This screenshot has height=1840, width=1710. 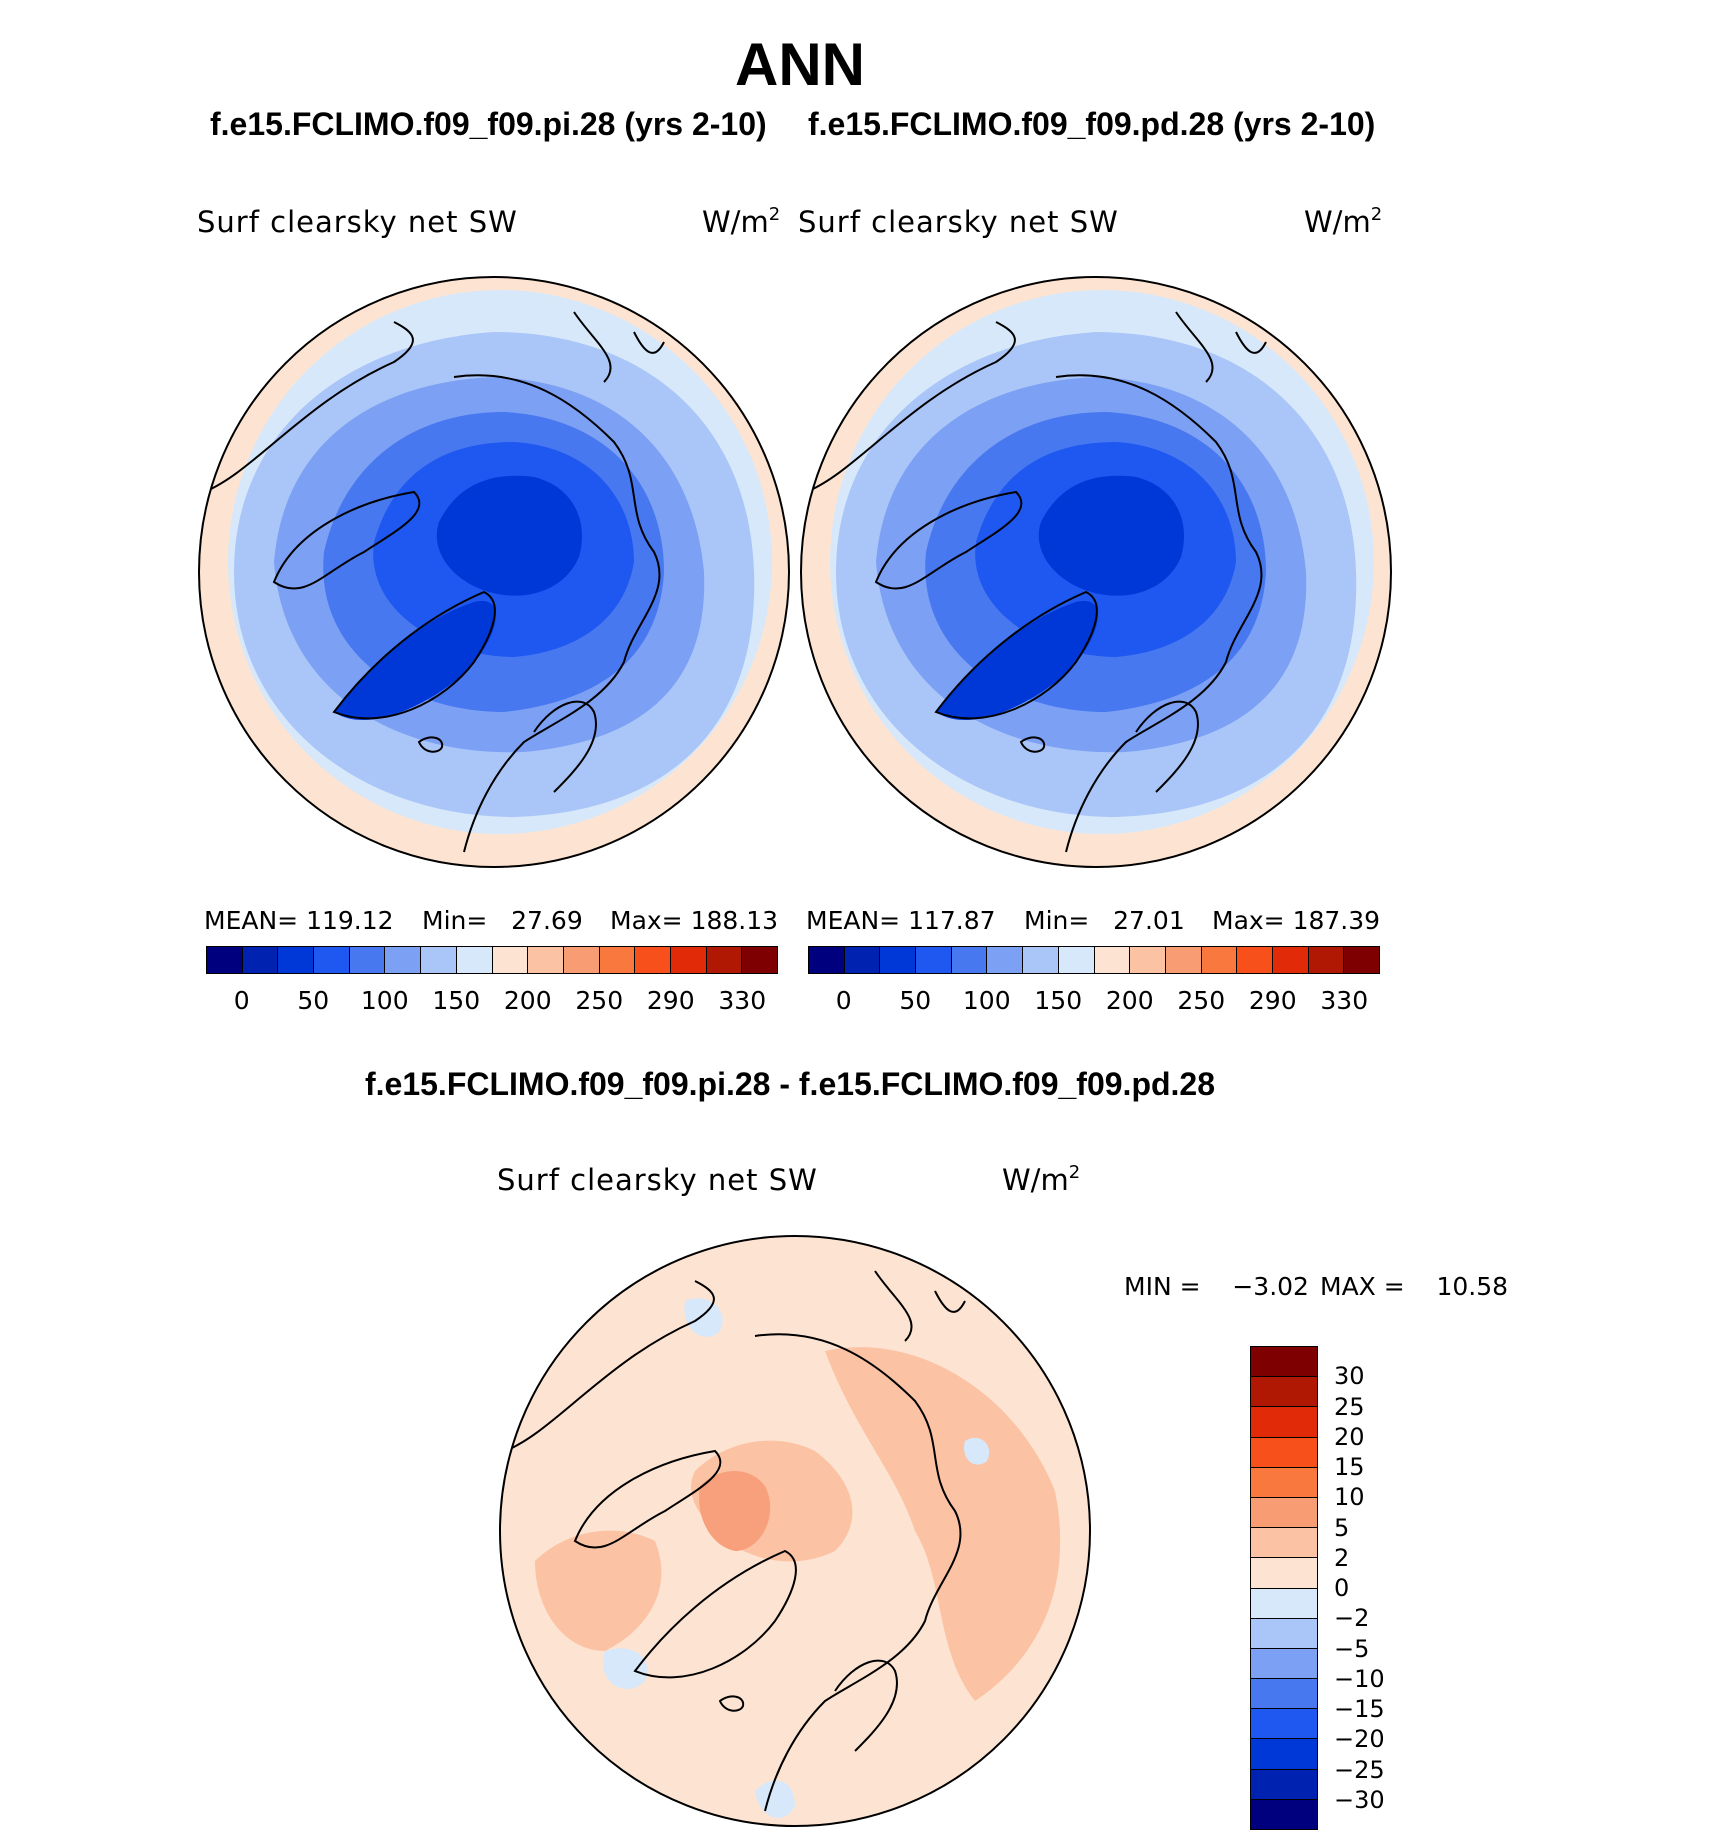 I want to click on case-title-left: f.e15.FCLIMO.f09_f09.pi.28 (yrs 2-10), so click(x=488, y=124).